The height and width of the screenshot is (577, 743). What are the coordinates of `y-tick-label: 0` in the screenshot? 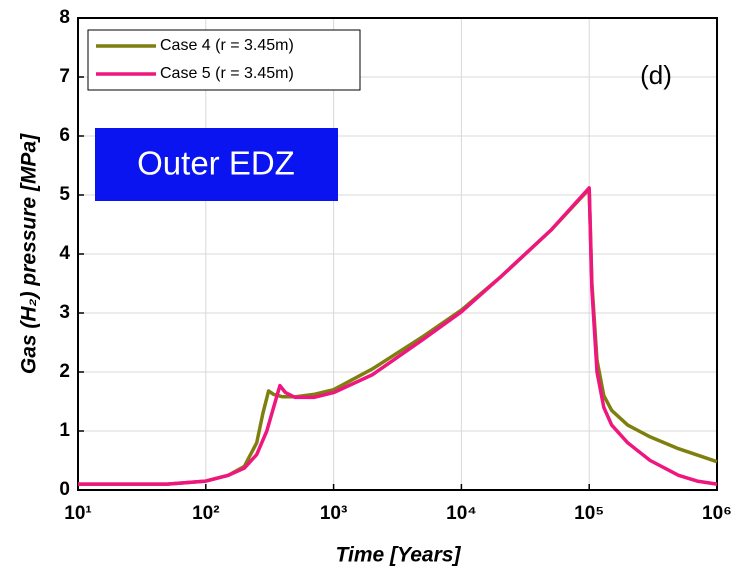 It's located at (64, 489).